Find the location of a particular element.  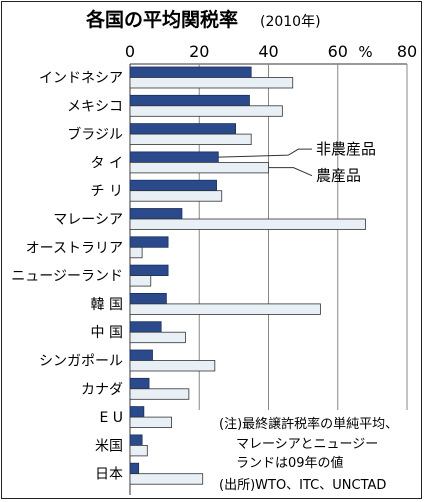

category-label: ブラジル is located at coordinates (95, 134).